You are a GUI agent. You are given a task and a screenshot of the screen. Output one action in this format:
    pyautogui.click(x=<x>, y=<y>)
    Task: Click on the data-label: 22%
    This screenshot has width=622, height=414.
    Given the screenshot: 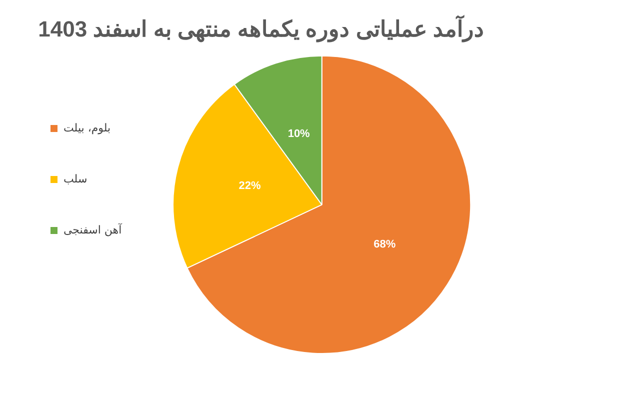 What is the action you would take?
    pyautogui.click(x=249, y=186)
    